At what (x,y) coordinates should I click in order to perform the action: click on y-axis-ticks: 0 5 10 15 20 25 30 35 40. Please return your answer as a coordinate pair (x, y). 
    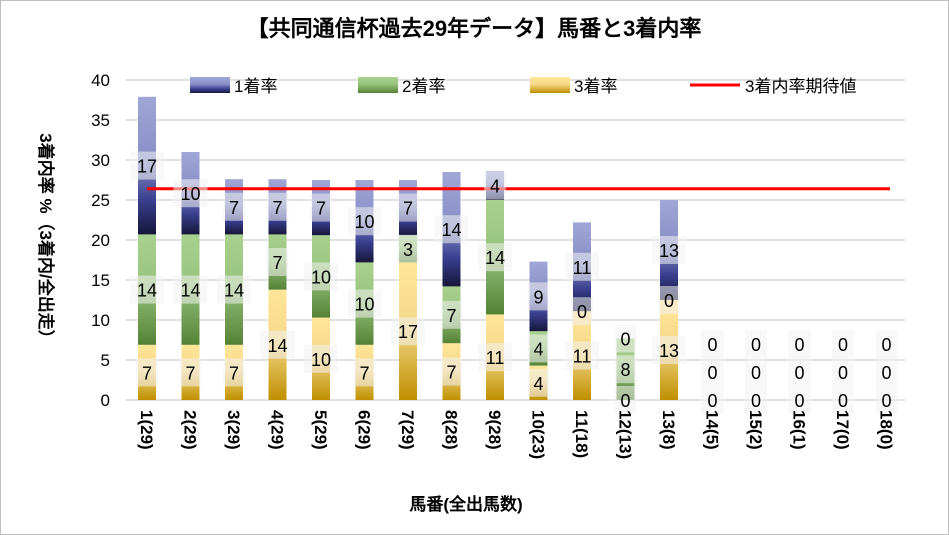
    Looking at the image, I should click on (100, 240).